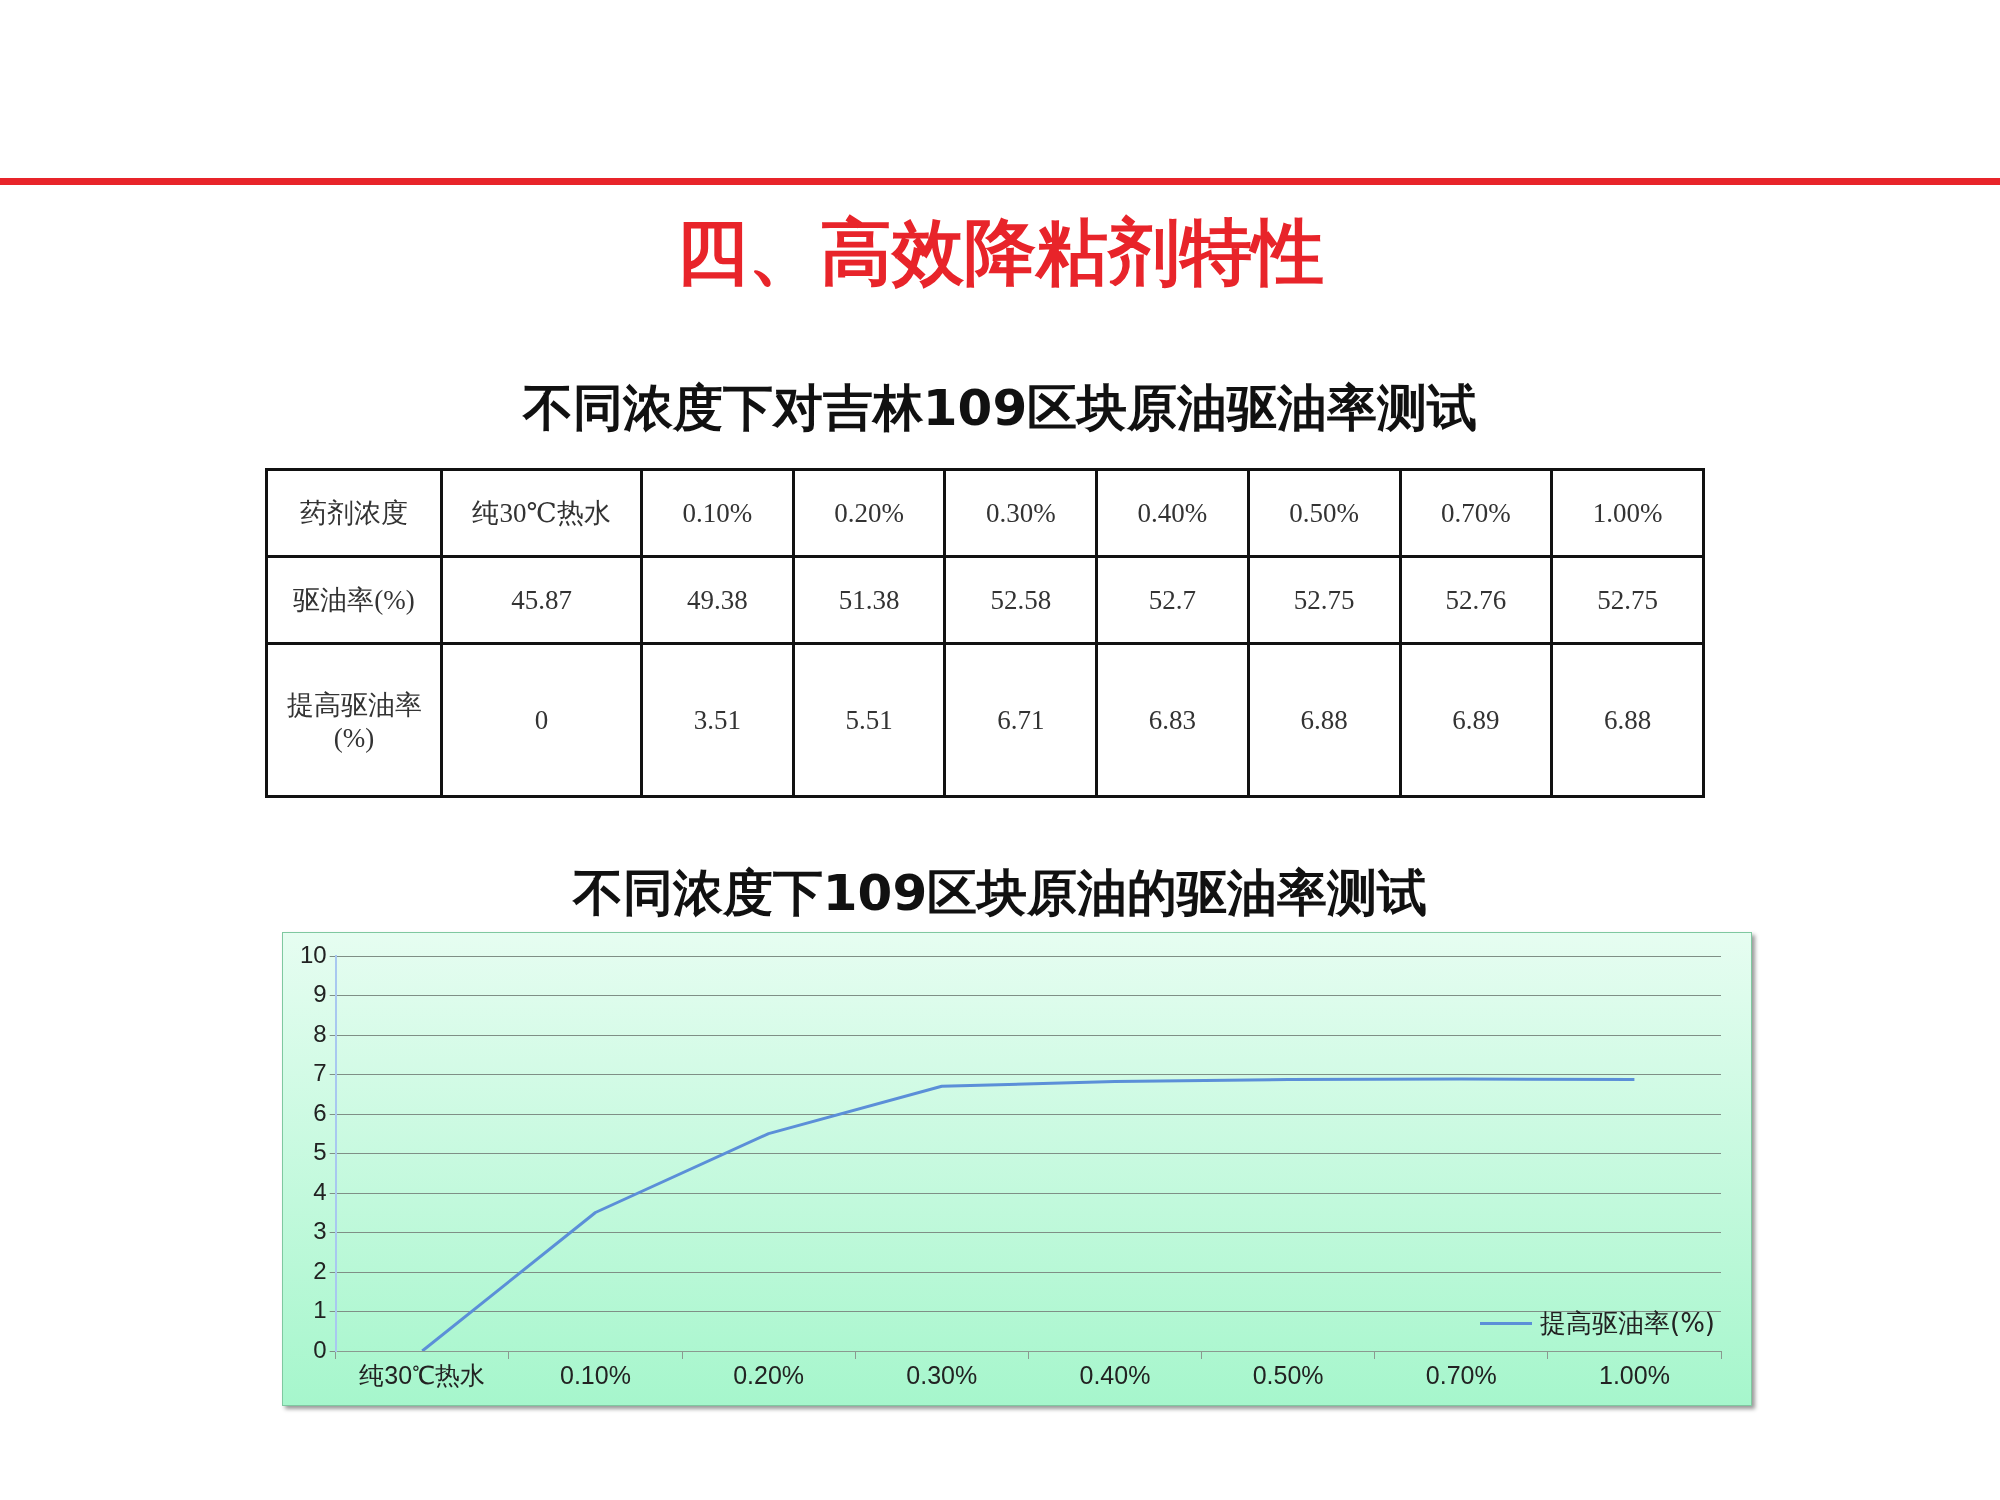 The height and width of the screenshot is (1500, 2000). What do you see at coordinates (1172, 600) in the screenshot?
I see `data-label: 52.7` at bounding box center [1172, 600].